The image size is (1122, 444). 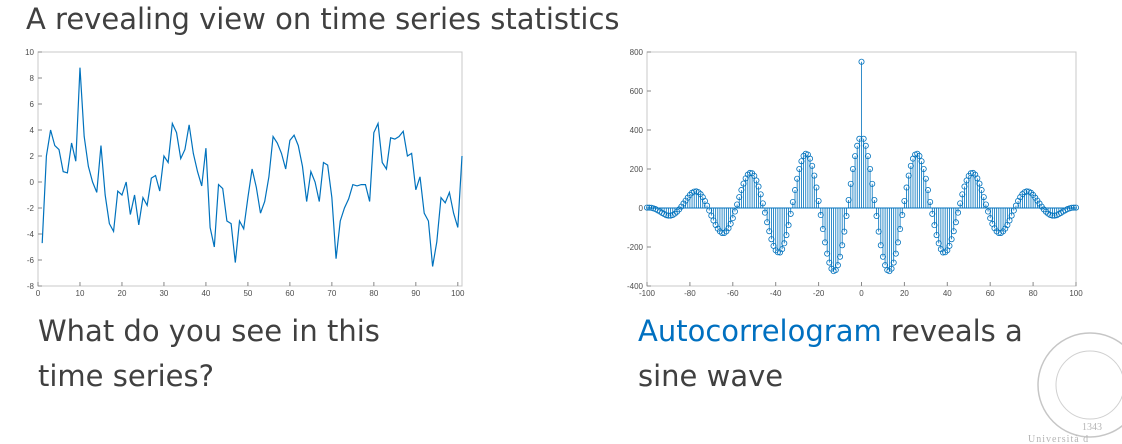 What do you see at coordinates (647, 293) in the screenshot?
I see `x-tick-label: -100` at bounding box center [647, 293].